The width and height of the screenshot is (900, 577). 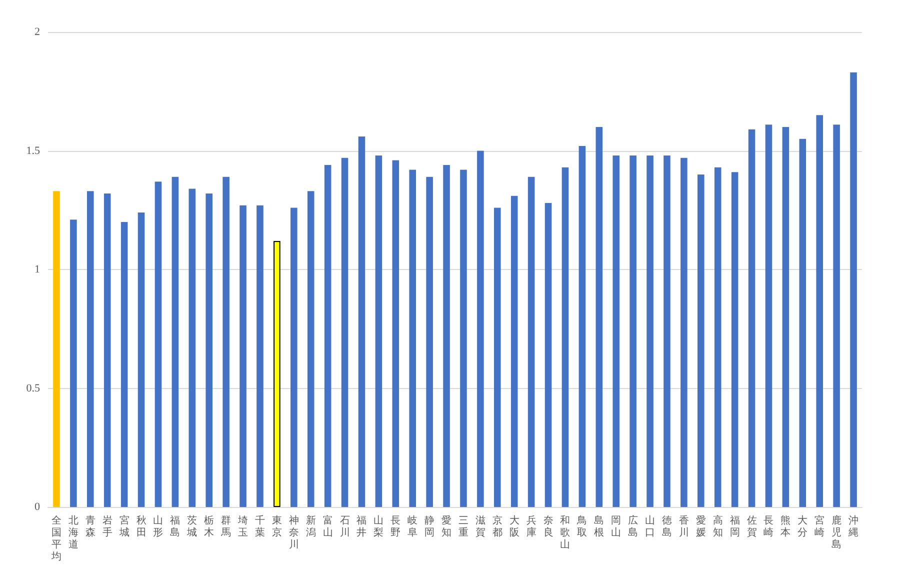 What do you see at coordinates (480, 526) in the screenshot?
I see `x-tick-label: 滋賀` at bounding box center [480, 526].